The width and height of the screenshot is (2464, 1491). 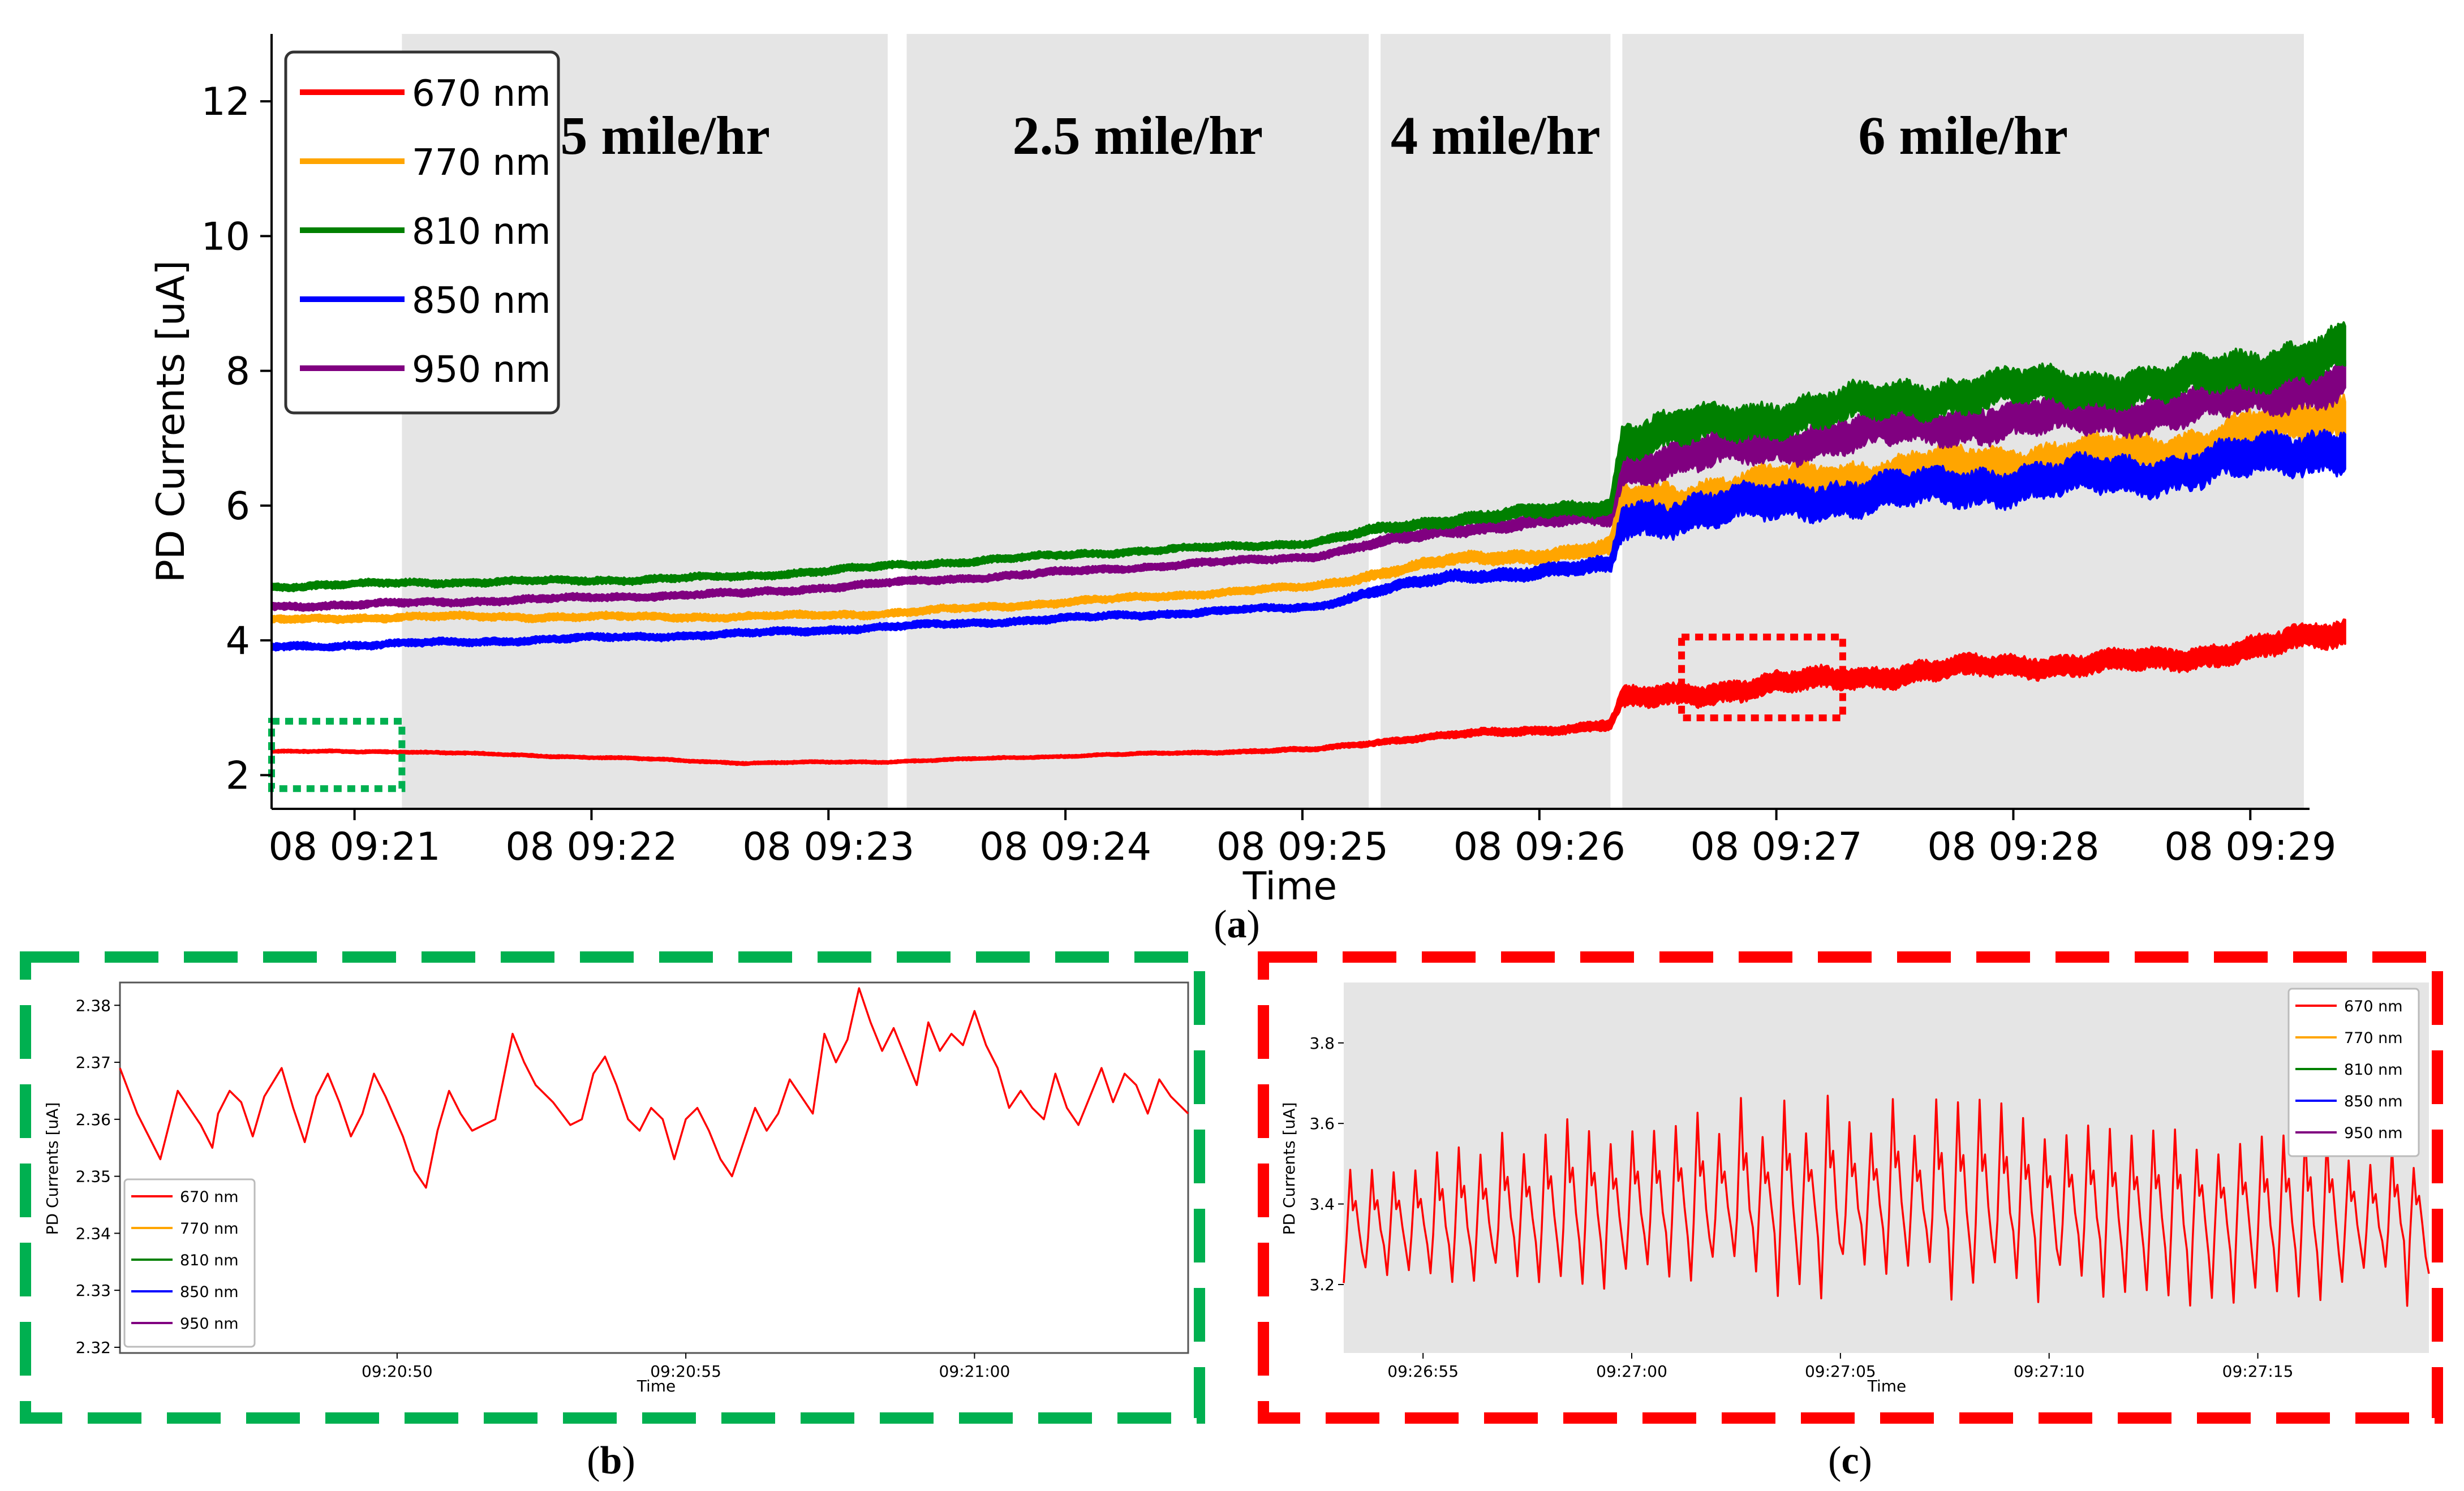 What do you see at coordinates (238, 506) in the screenshot?
I see `y-tick-label: 6` at bounding box center [238, 506].